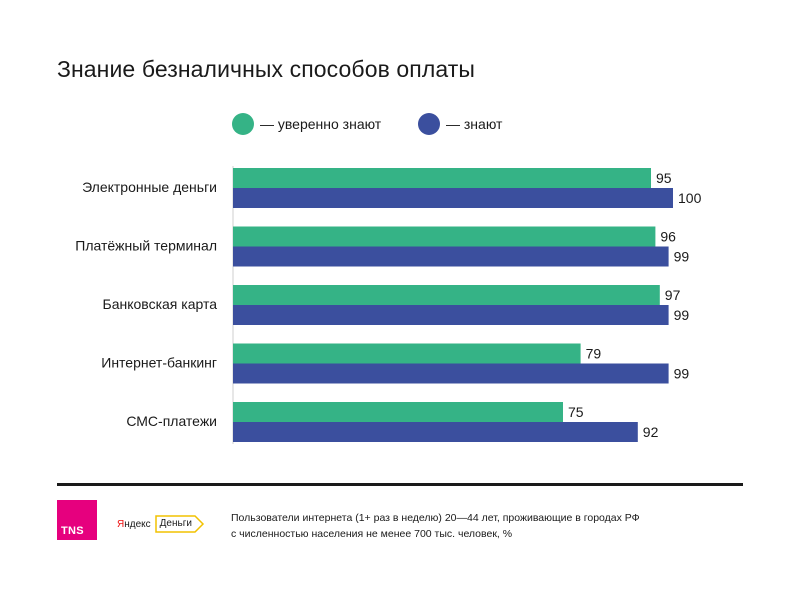 The image size is (800, 600). What do you see at coordinates (429, 124) in the screenshot?
I see `legend-swatch-know` at bounding box center [429, 124].